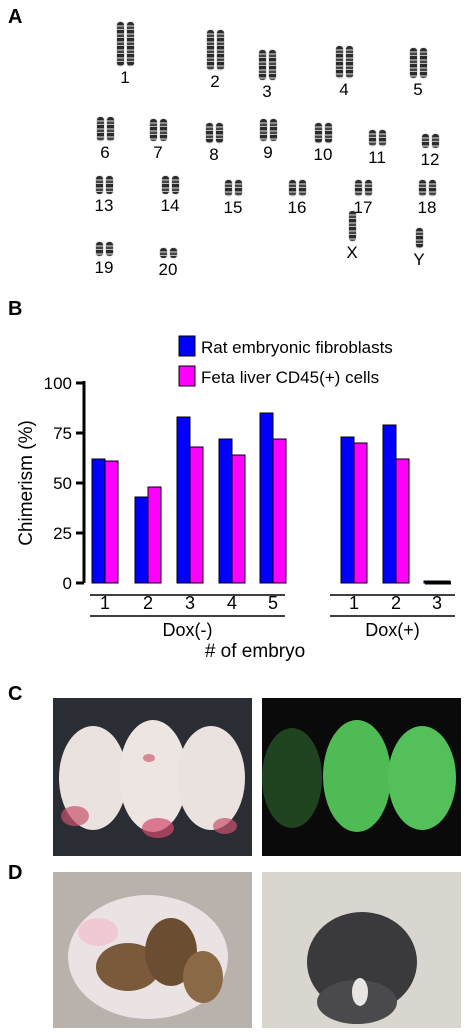 The height and width of the screenshot is (1034, 465). What do you see at coordinates (344, 66) in the screenshot?
I see `chromosome-pair-4: 4` at bounding box center [344, 66].